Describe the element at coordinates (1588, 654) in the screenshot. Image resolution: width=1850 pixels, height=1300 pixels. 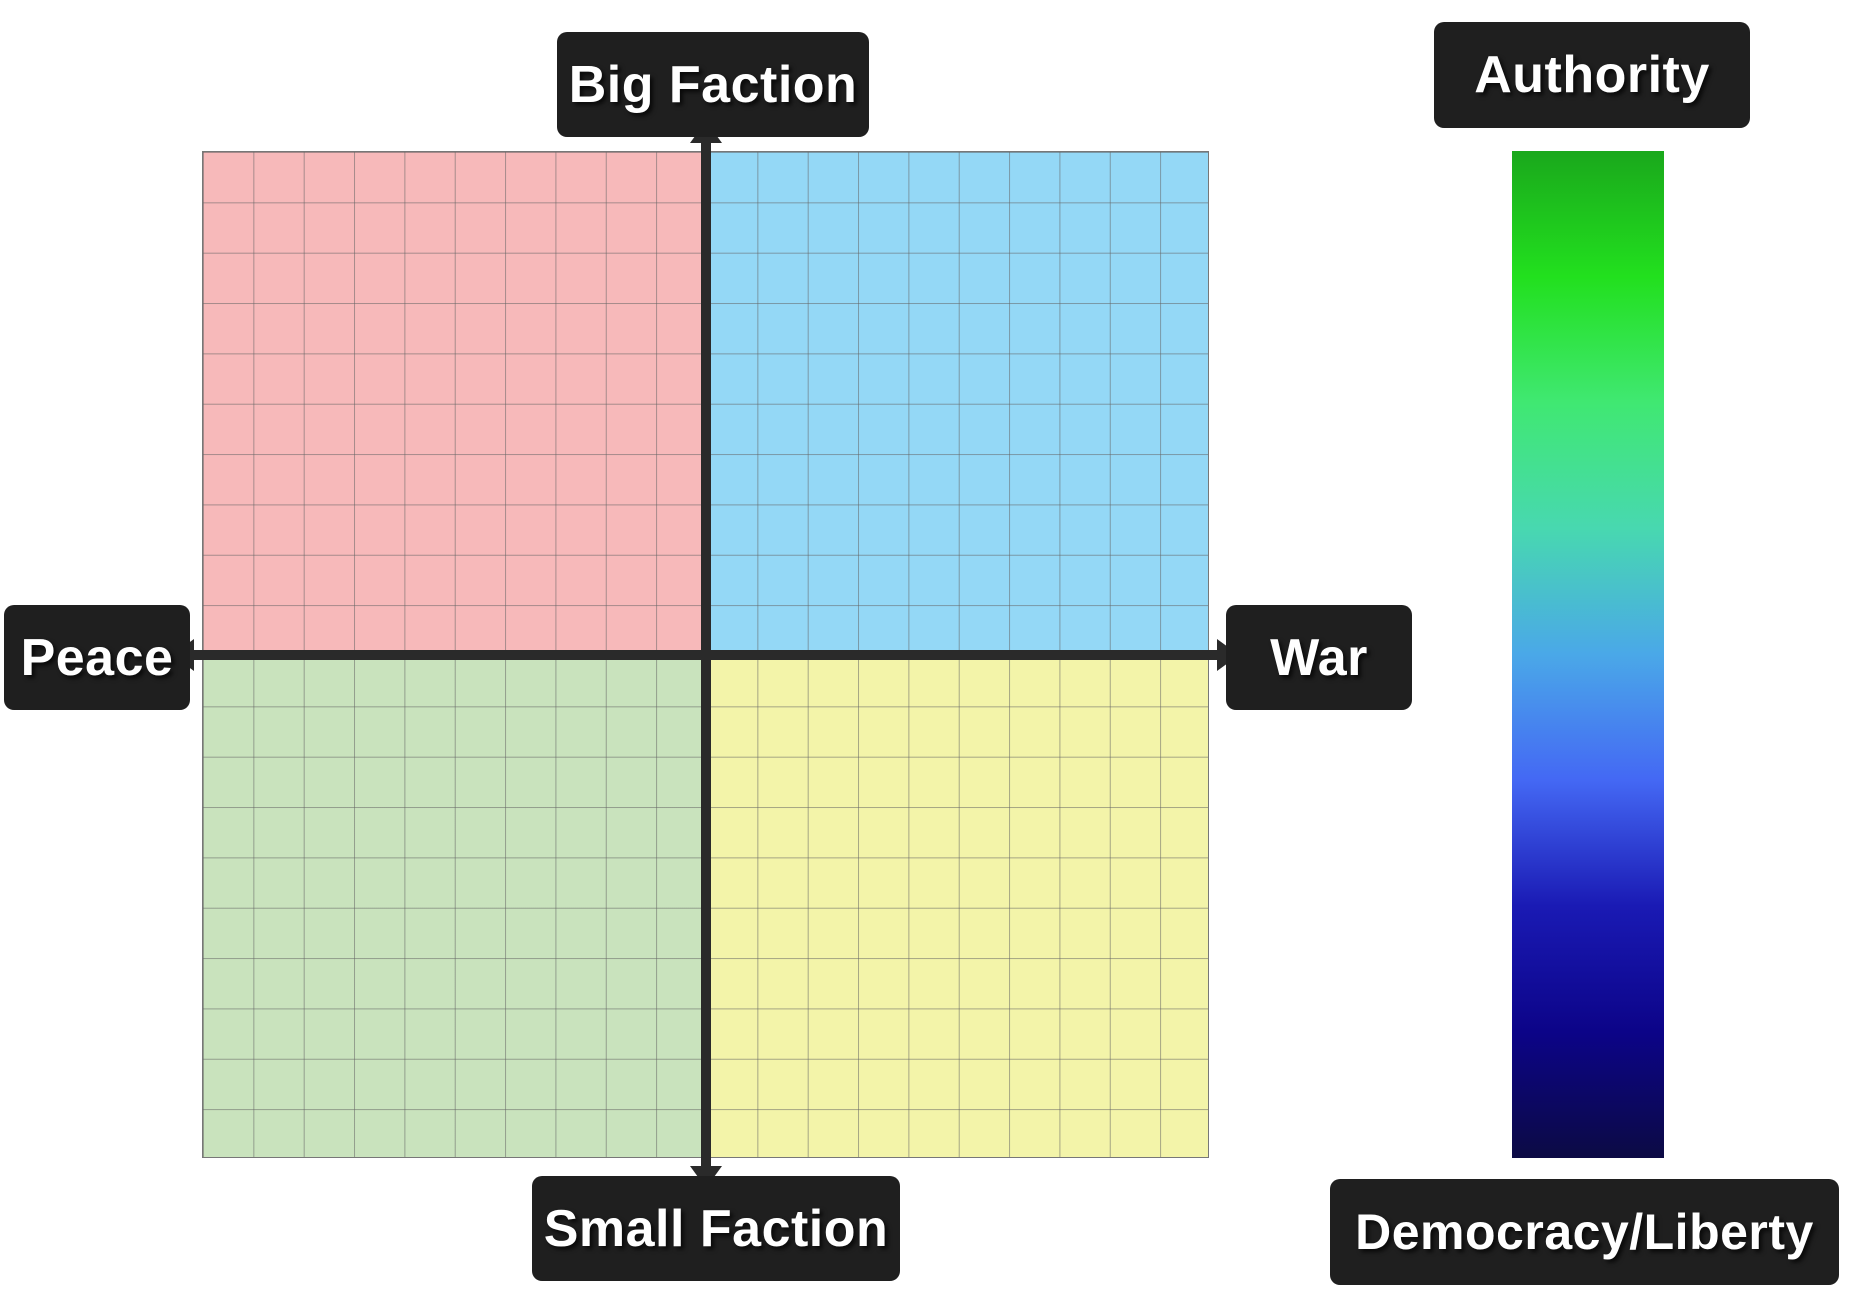
I see `authority-gradient-bar` at that location.